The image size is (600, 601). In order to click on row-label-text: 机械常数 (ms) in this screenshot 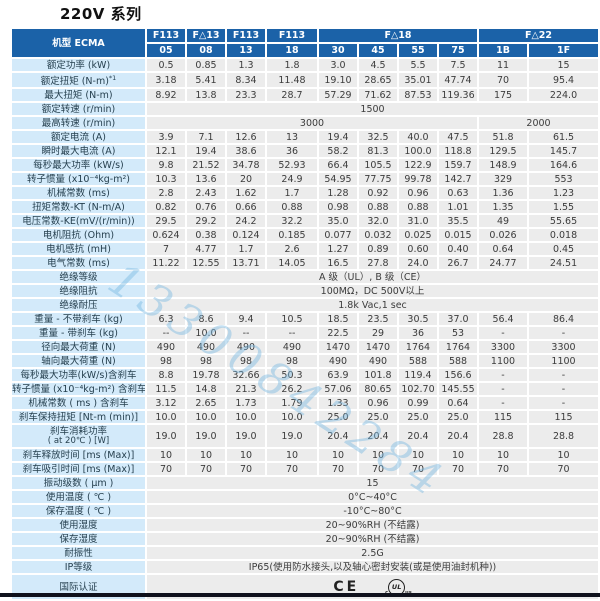, I will do `click(78, 193)`.